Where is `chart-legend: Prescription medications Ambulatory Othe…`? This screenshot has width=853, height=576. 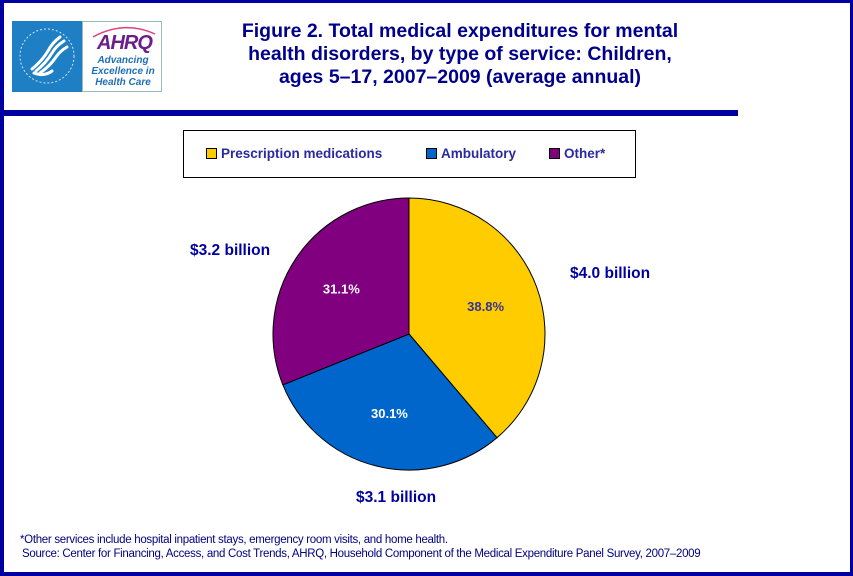
chart-legend: Prescription medications Ambulatory Othe… is located at coordinates (409, 154).